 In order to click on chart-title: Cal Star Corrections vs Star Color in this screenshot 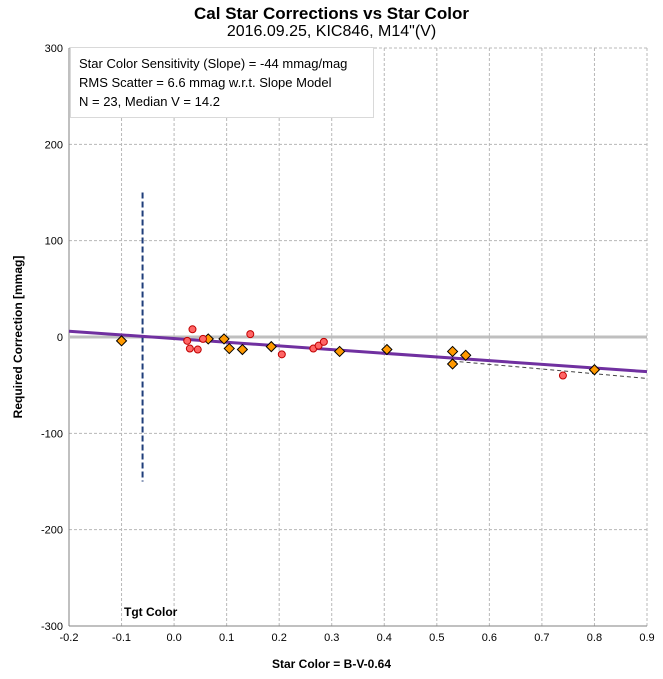, I will do `click(331, 13)`.